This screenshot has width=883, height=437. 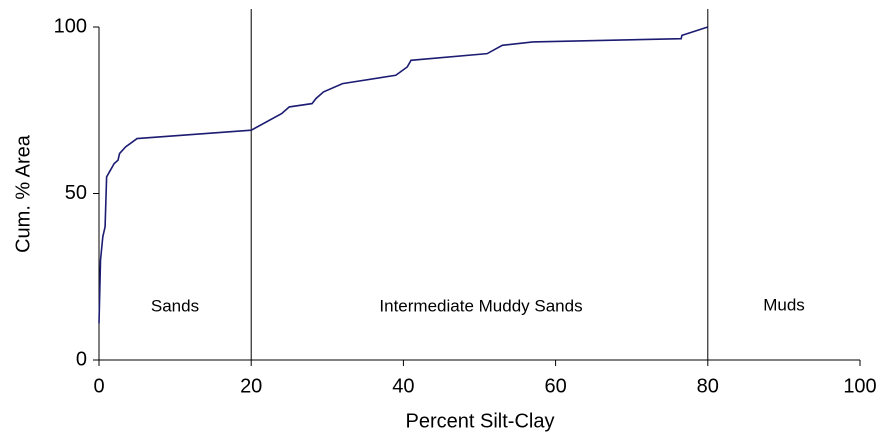 What do you see at coordinates (480, 421) in the screenshot?
I see `x-axis-label: Percent Silt-Clay` at bounding box center [480, 421].